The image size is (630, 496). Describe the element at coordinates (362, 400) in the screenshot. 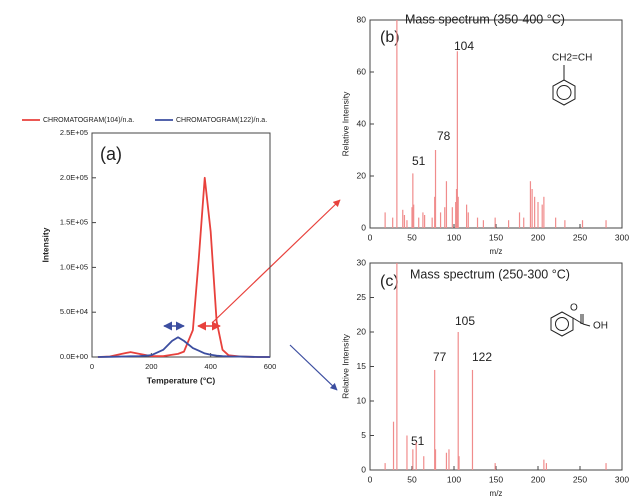

I see `y-tick-label: 10` at that location.